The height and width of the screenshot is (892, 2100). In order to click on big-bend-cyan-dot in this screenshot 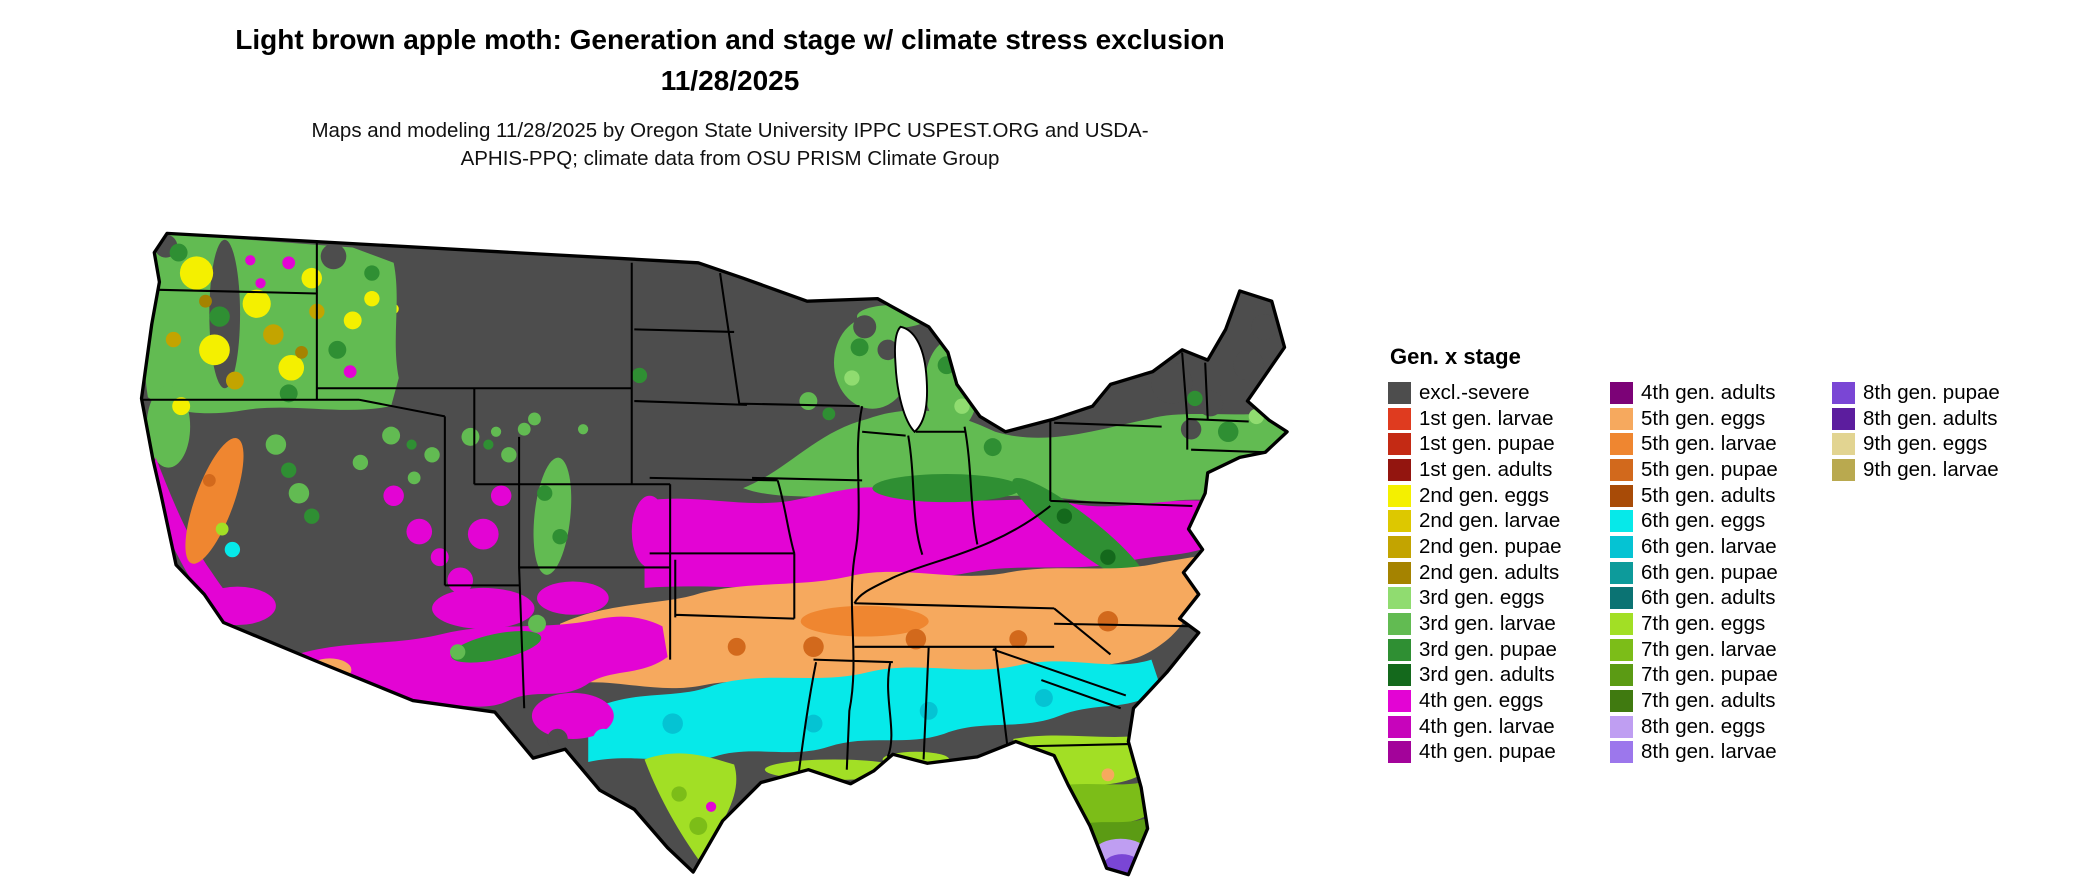, I will do `click(603, 739)`.